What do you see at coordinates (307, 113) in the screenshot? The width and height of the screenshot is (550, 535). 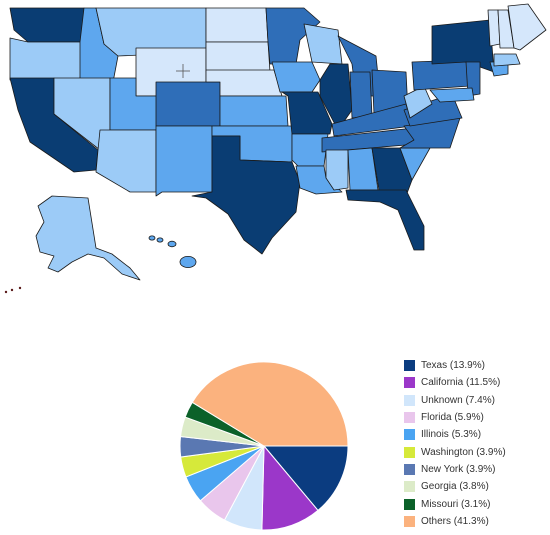 I see `state-mo` at bounding box center [307, 113].